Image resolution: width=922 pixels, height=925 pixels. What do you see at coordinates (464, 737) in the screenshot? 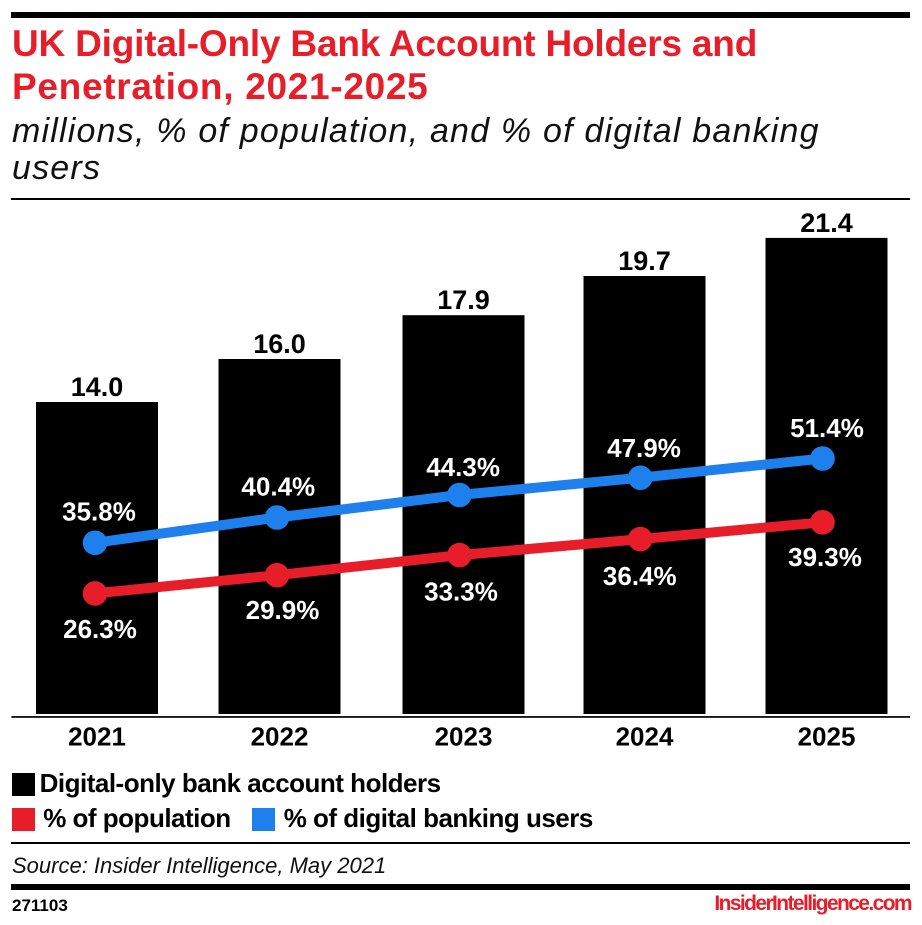
I see `svg-text: 2023` at bounding box center [464, 737].